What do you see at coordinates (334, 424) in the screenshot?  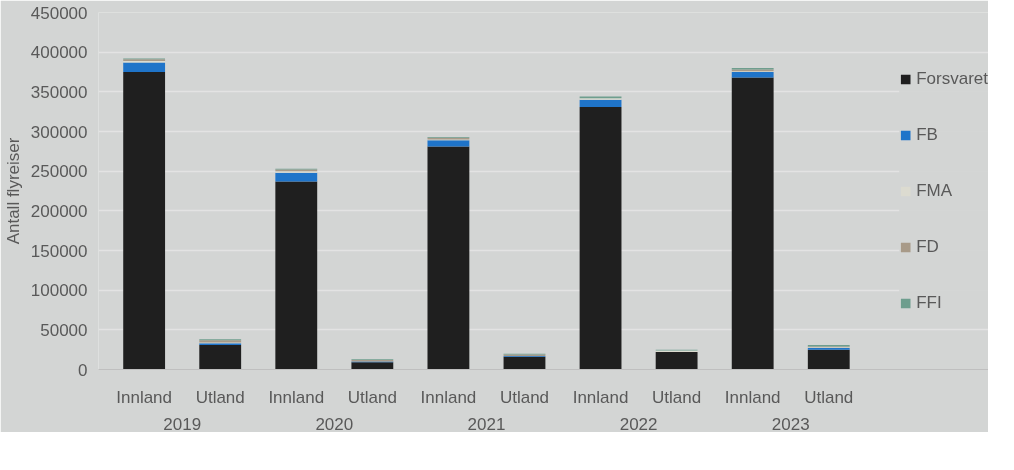 I see `text: 2020` at bounding box center [334, 424].